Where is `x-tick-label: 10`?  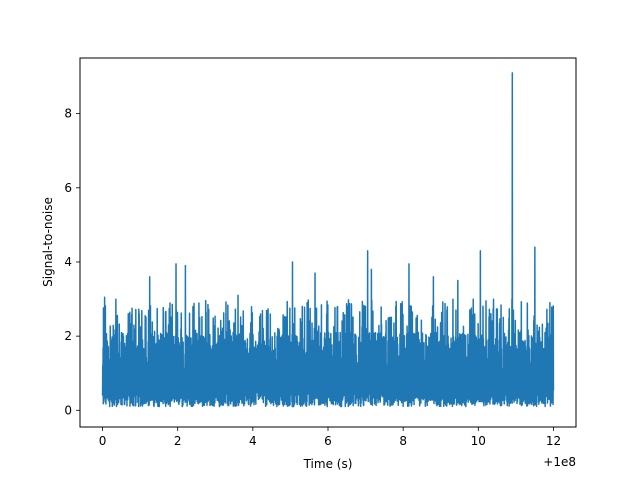 x-tick-label: 10 is located at coordinates (478, 441).